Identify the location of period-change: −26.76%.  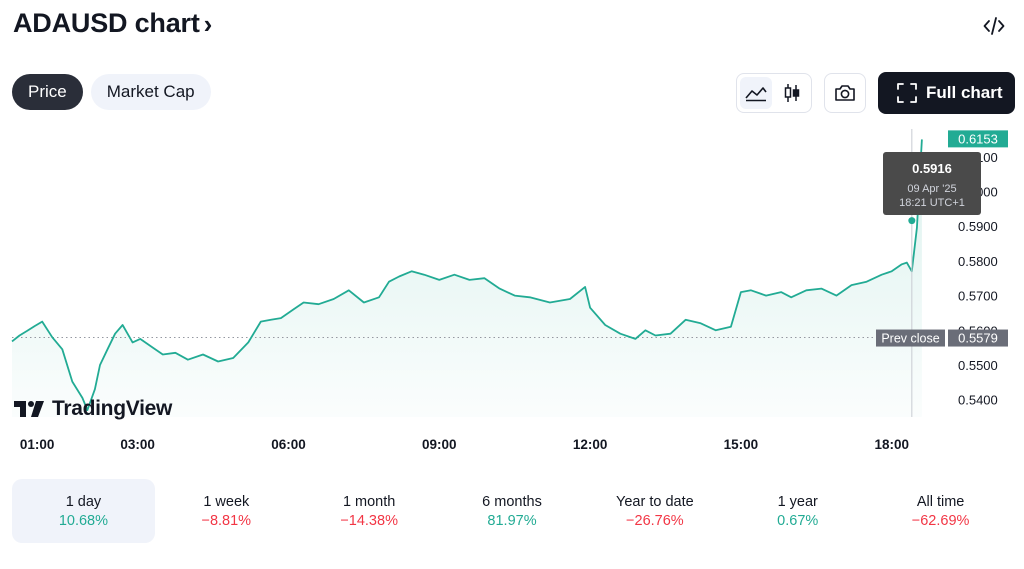
(655, 520).